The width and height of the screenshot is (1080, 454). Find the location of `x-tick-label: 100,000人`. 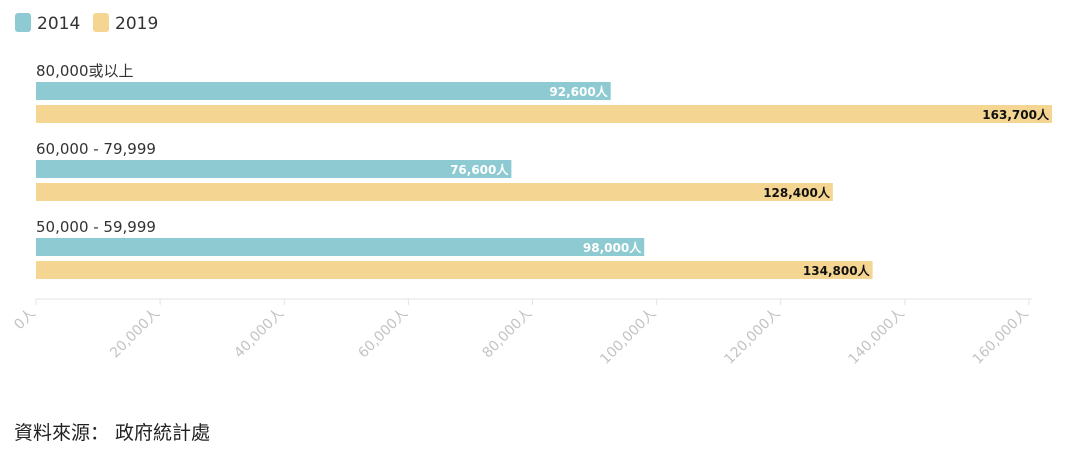

x-tick-label: 100,000人 is located at coordinates (628, 337).